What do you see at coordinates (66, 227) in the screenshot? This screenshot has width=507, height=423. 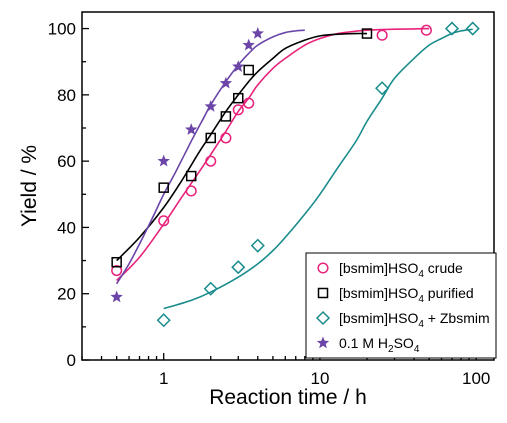 I see `y-tick-label: 40` at bounding box center [66, 227].